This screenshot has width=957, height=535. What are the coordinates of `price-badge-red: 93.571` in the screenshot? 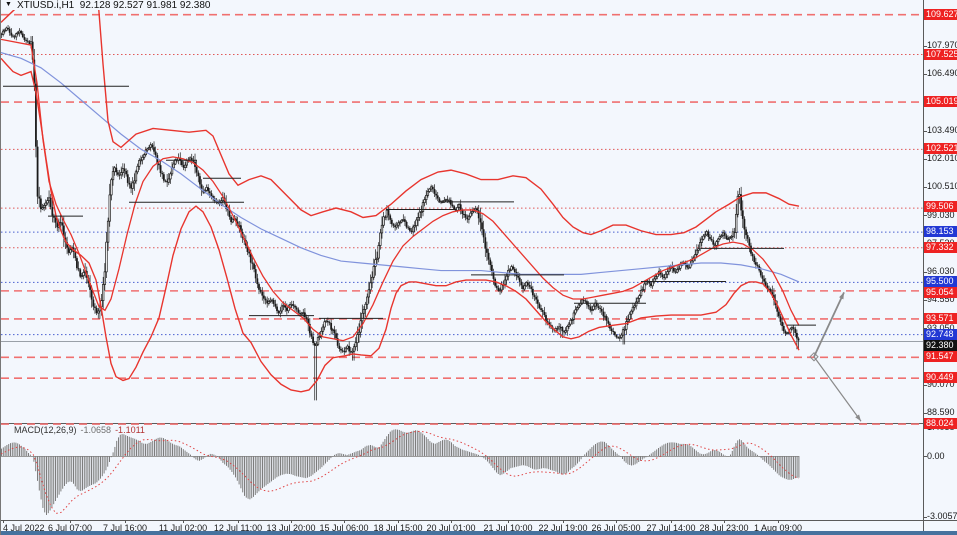 It's located at (940, 318).